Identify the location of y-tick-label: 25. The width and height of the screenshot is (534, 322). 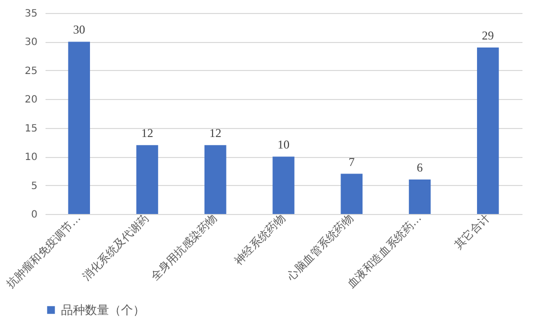
(31, 71).